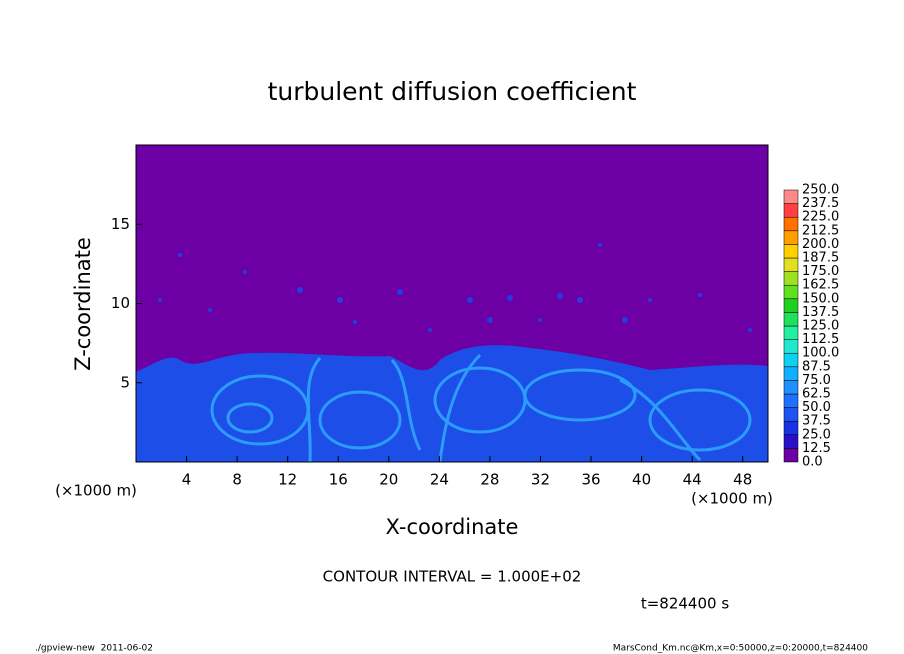 The height and width of the screenshot is (654, 904). Describe the element at coordinates (816, 366) in the screenshot. I see `colorbar-label: 87.5` at that location.